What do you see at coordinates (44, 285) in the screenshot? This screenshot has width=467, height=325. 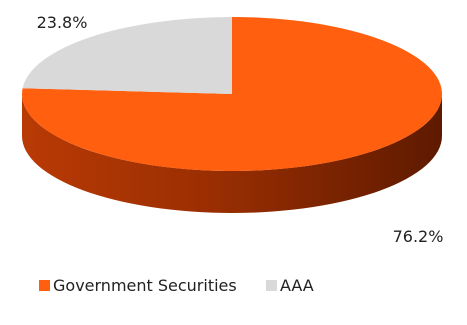 I see `legend-swatch-government-securities` at bounding box center [44, 285].